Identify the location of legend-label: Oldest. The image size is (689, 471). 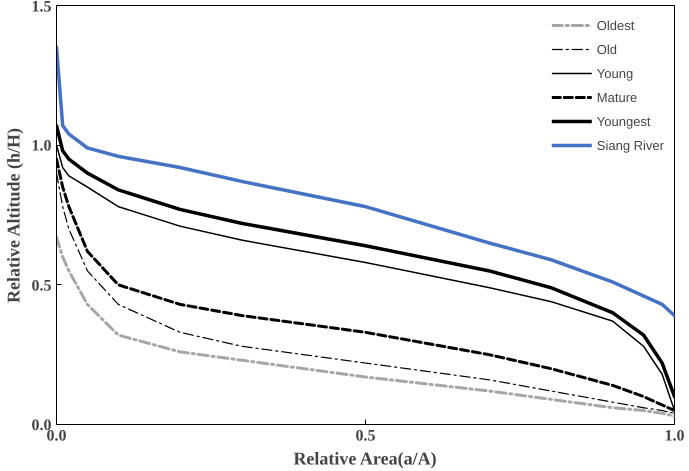
(615, 25).